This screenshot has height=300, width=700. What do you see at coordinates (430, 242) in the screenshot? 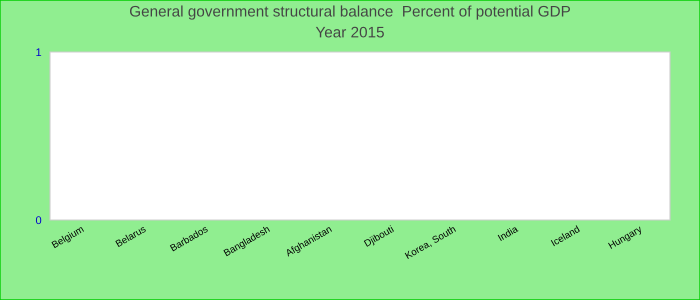
I see `x-tick-label: Korea, South` at bounding box center [430, 242].